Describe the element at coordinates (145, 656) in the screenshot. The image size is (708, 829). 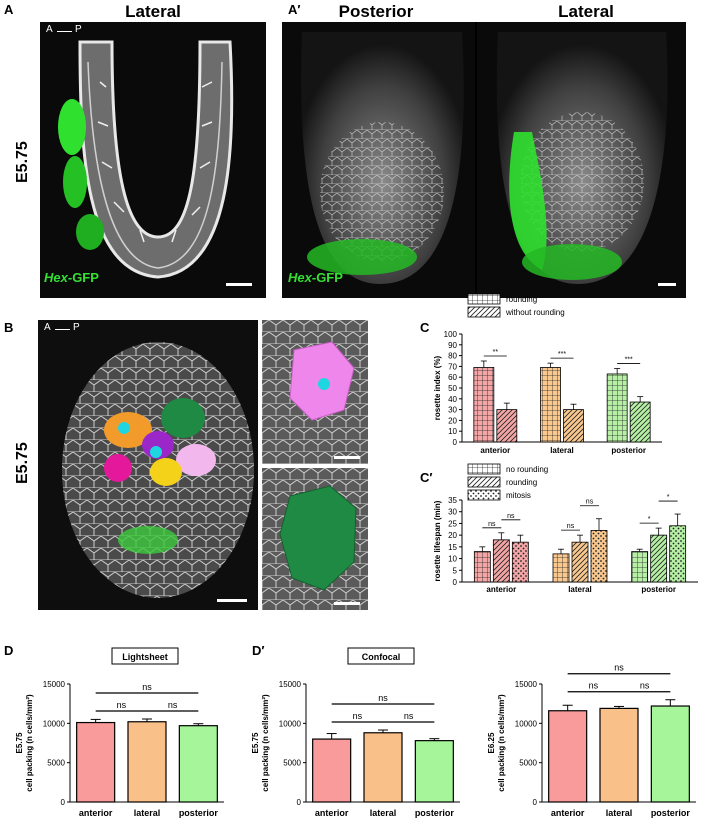
I see `chart-title-box` at that location.